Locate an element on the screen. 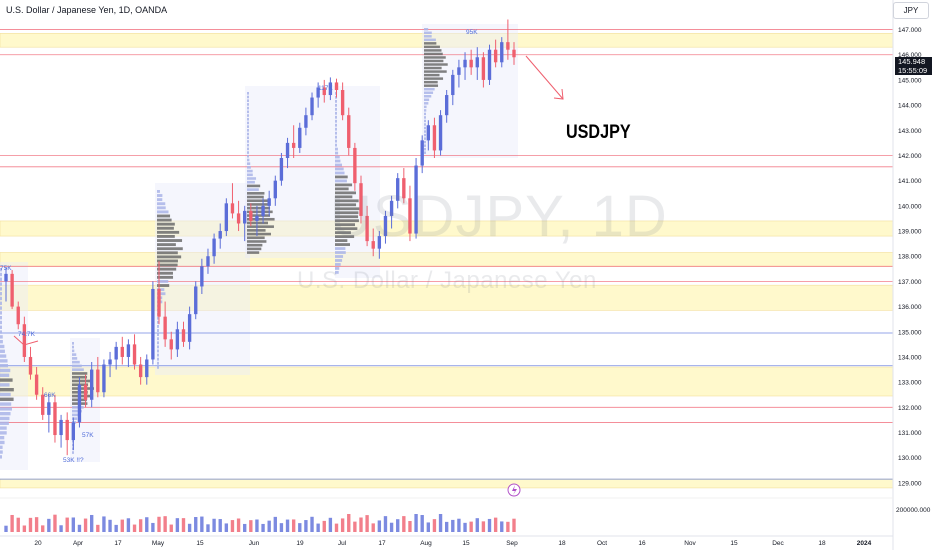  y-tick-2: 145.000 is located at coordinates (910, 80).